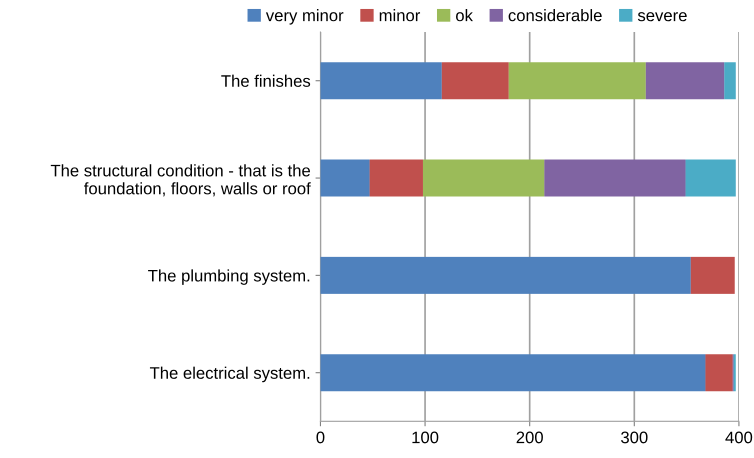 This screenshot has height=458, width=754. Describe the element at coordinates (230, 374) in the screenshot. I see `y-tick-label: The electrical system.` at that location.